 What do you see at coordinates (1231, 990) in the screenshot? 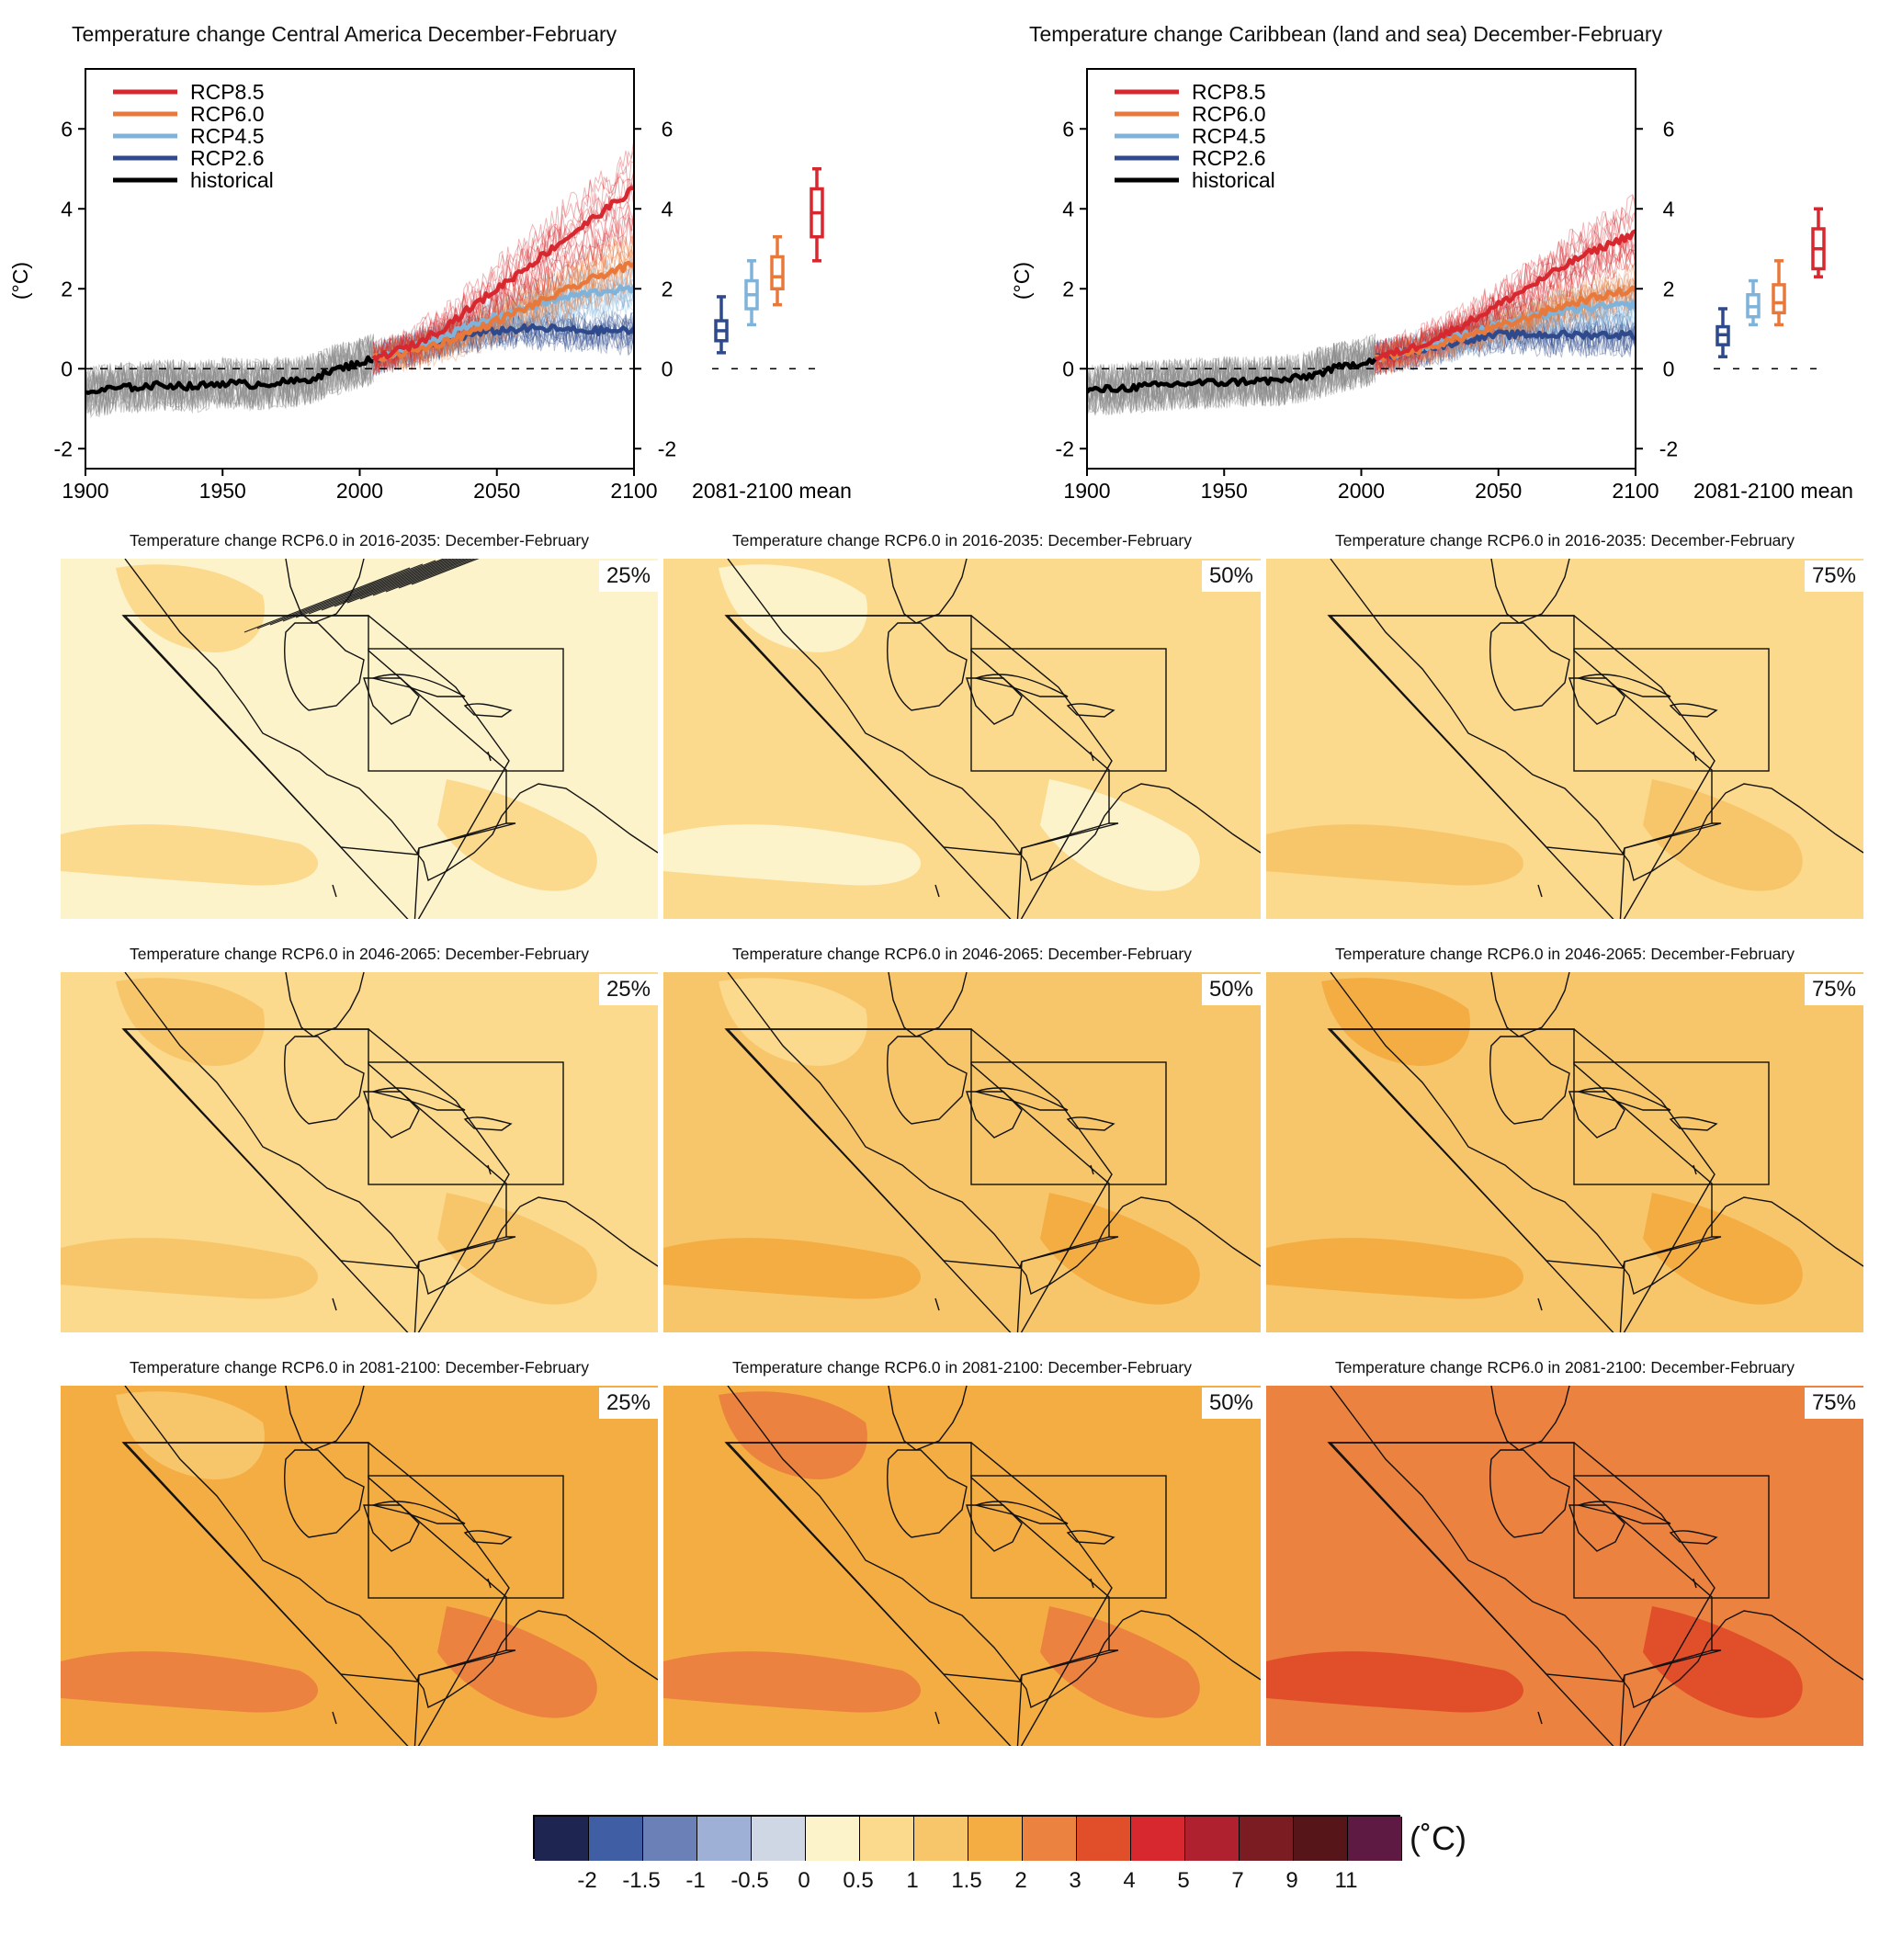
I see `percentile-label: 50%` at bounding box center [1231, 990].